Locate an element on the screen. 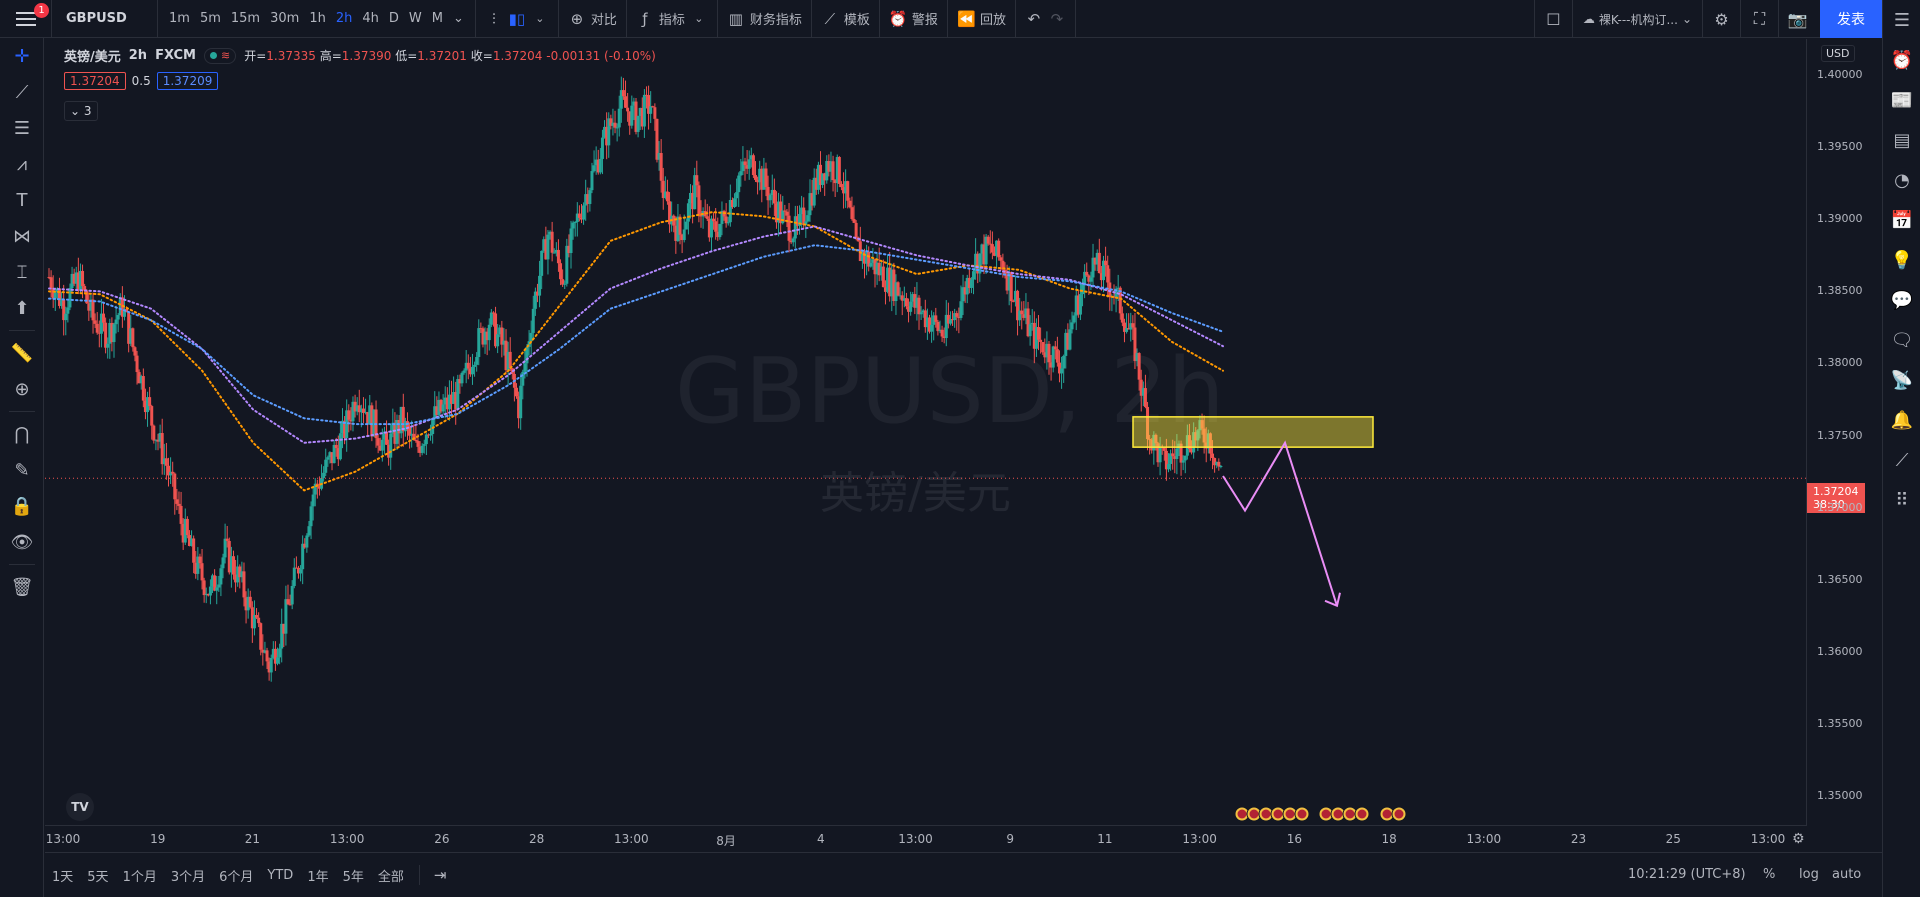  main-menu-button: 1 is located at coordinates (26, 19).